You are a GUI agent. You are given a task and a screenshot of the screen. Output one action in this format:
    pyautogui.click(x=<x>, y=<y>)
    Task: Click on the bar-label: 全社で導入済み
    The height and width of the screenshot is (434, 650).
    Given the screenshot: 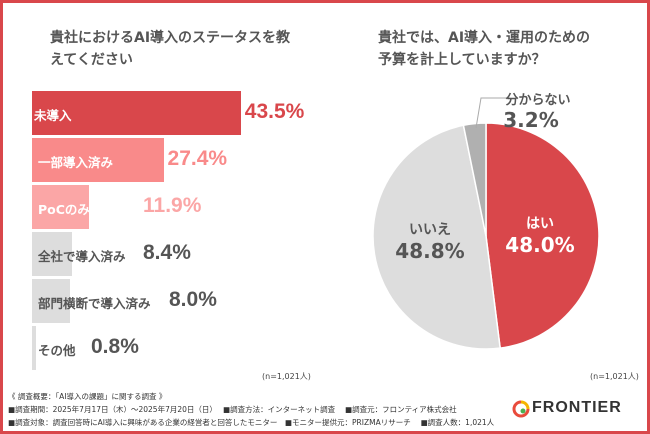 What is the action you would take?
    pyautogui.click(x=82, y=256)
    